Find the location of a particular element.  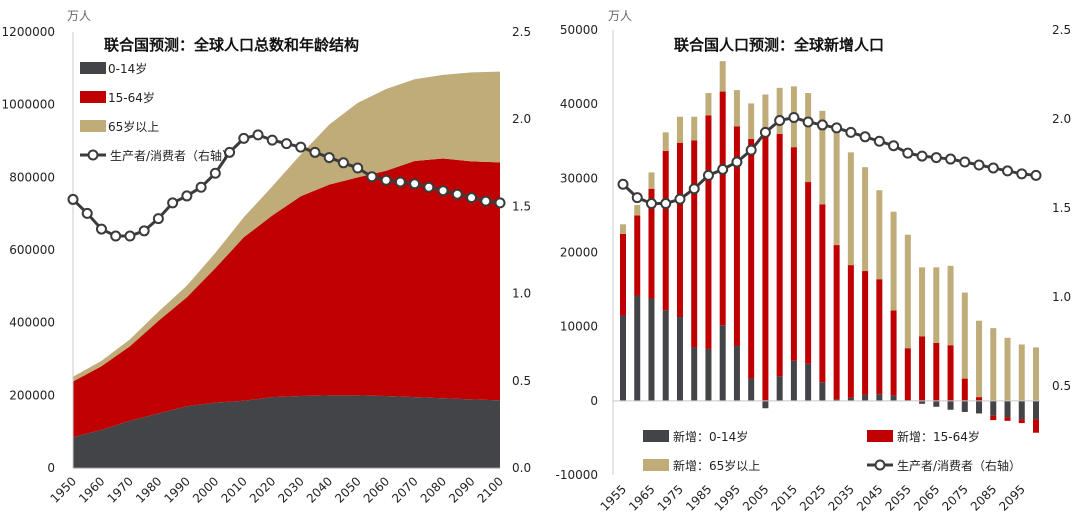

right-y-tick-label: 0.0 is located at coordinates (521, 468).